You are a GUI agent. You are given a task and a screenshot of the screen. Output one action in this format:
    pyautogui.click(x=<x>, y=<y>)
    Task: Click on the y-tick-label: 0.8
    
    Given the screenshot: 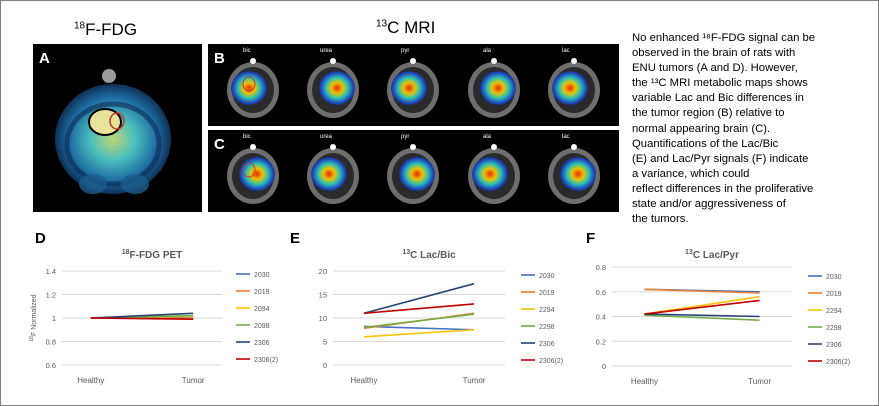 What is the action you would take?
    pyautogui.click(x=51, y=342)
    